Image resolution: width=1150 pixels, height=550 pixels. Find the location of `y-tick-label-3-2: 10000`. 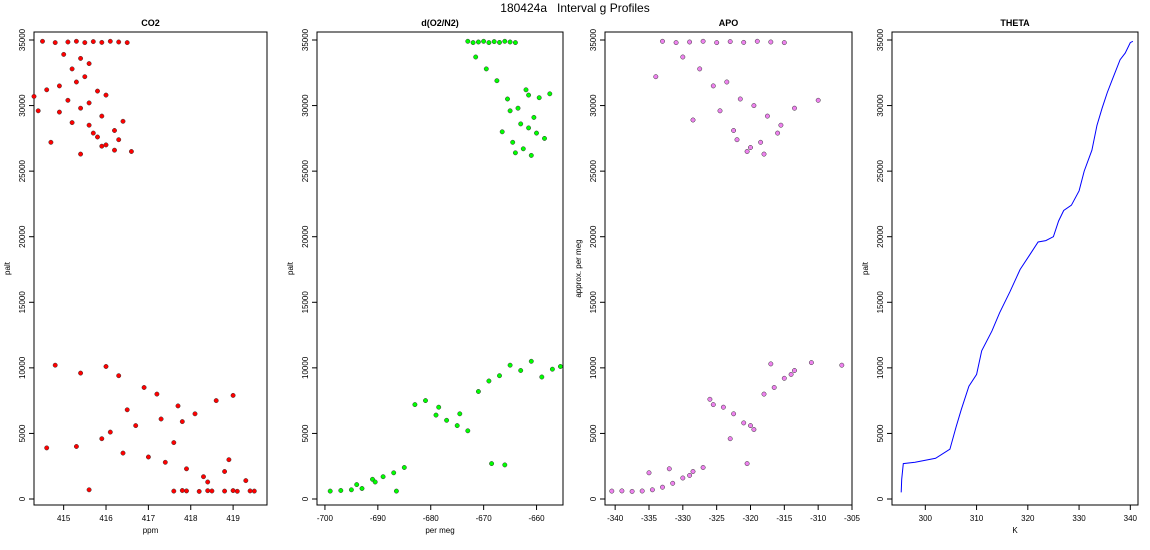

y-tick-label-3-2: 10000 is located at coordinates (880, 367).